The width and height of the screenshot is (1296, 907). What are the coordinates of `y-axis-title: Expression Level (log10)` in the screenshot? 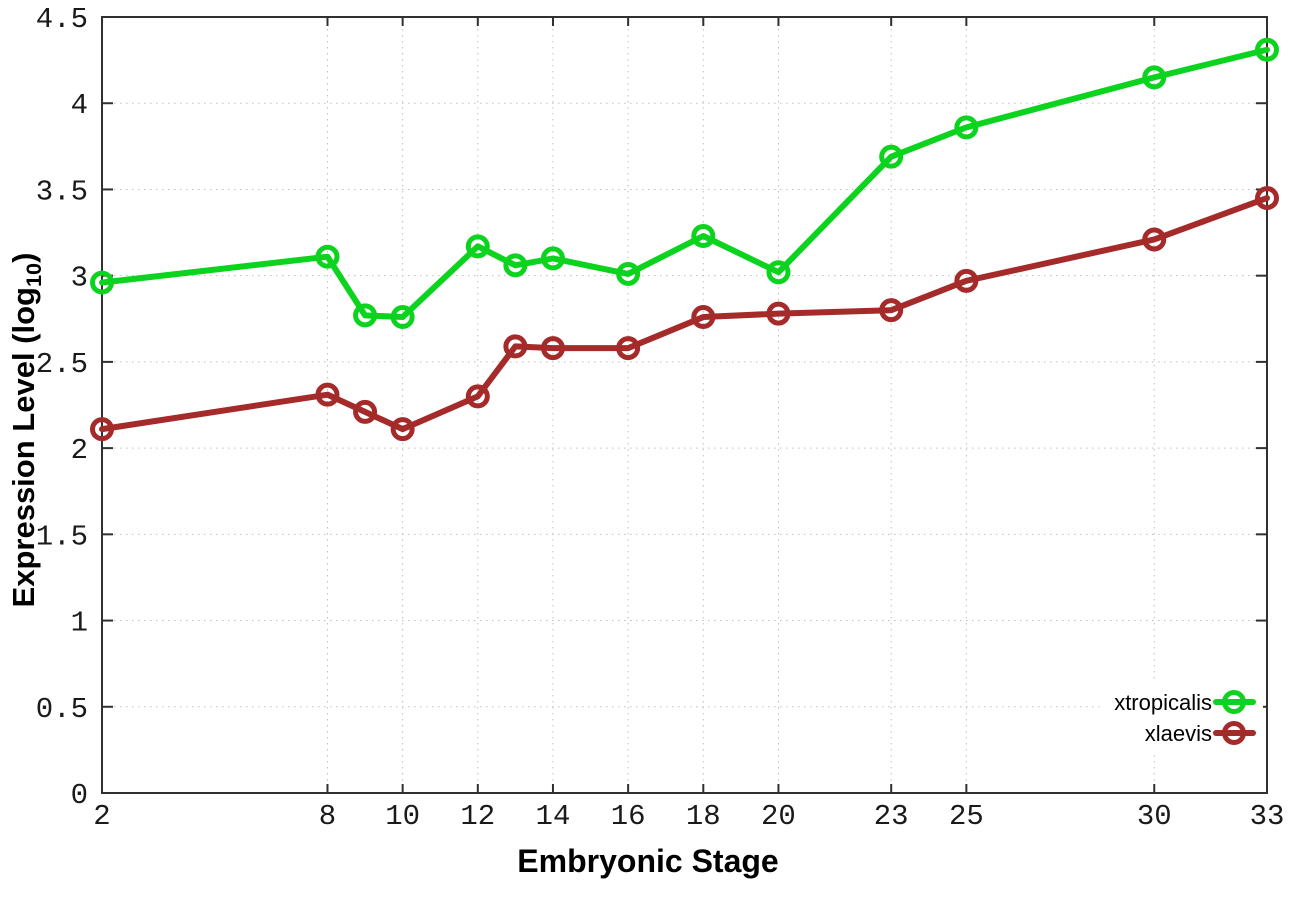 It's located at (28, 430).